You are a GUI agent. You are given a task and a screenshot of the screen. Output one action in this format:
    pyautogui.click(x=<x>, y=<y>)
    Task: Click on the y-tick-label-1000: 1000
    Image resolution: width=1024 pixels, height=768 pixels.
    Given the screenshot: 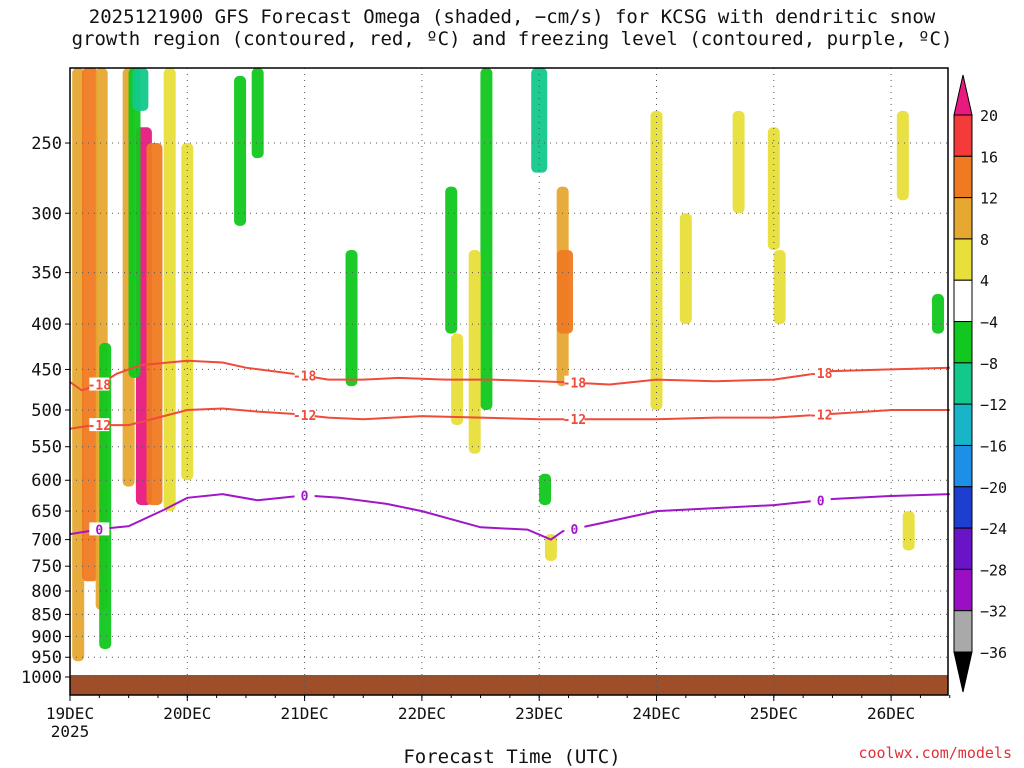 What is the action you would take?
    pyautogui.click(x=41, y=678)
    